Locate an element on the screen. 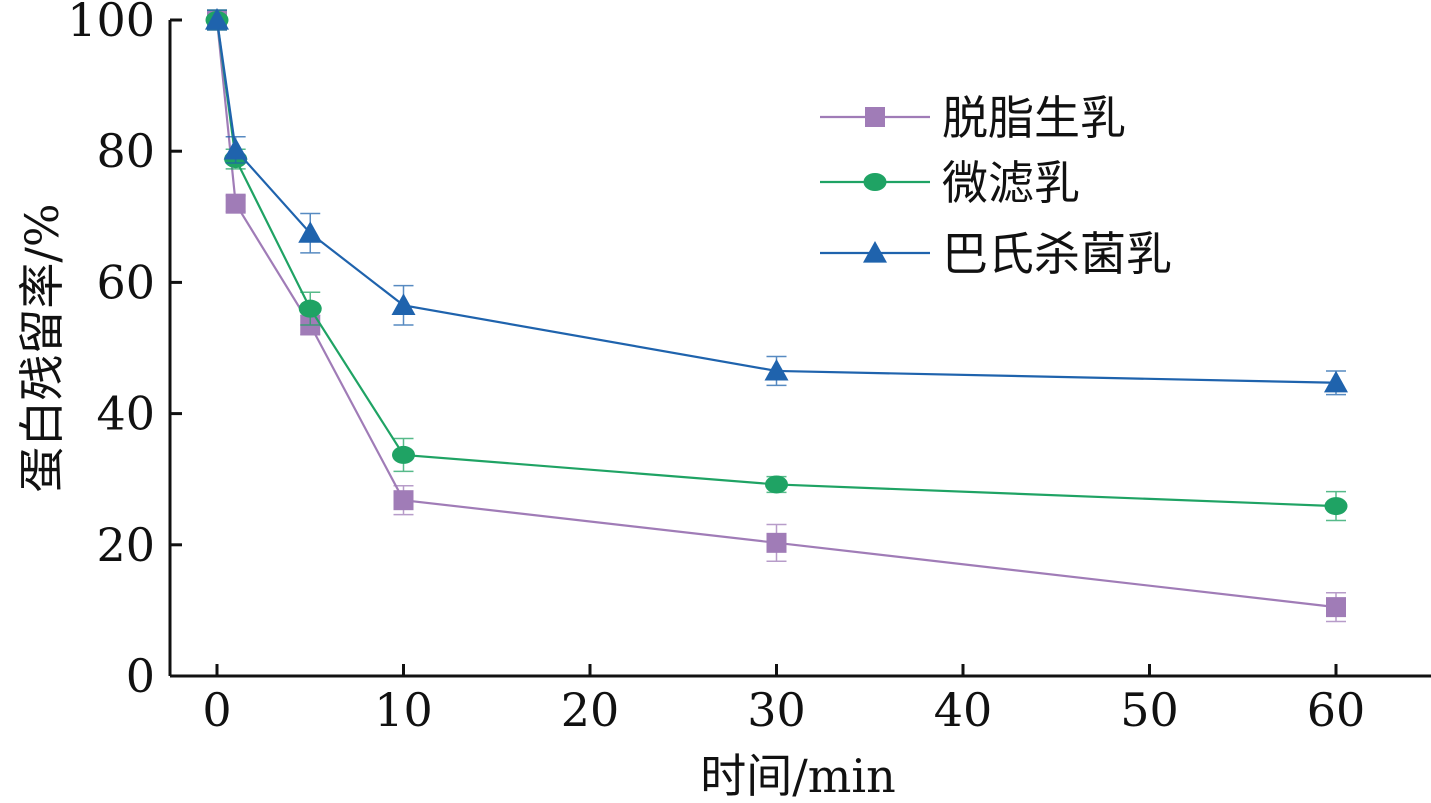 This screenshot has width=1431, height=803. y-tick-label: 20 is located at coordinates (125, 545).